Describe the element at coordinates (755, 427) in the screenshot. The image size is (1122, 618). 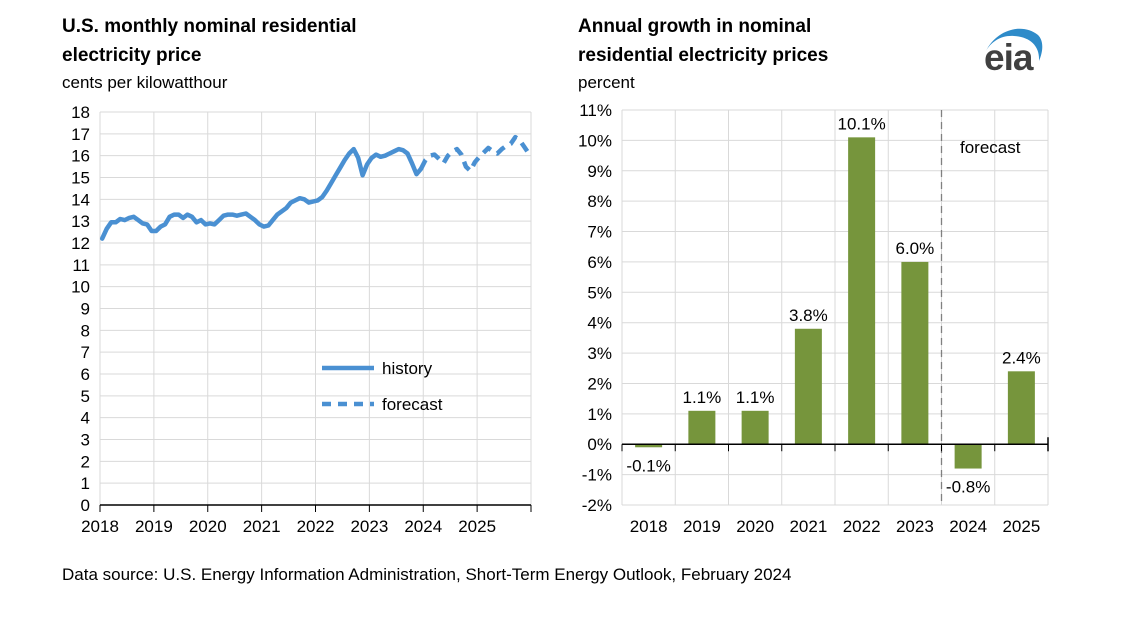
I see `bar-2020` at that location.